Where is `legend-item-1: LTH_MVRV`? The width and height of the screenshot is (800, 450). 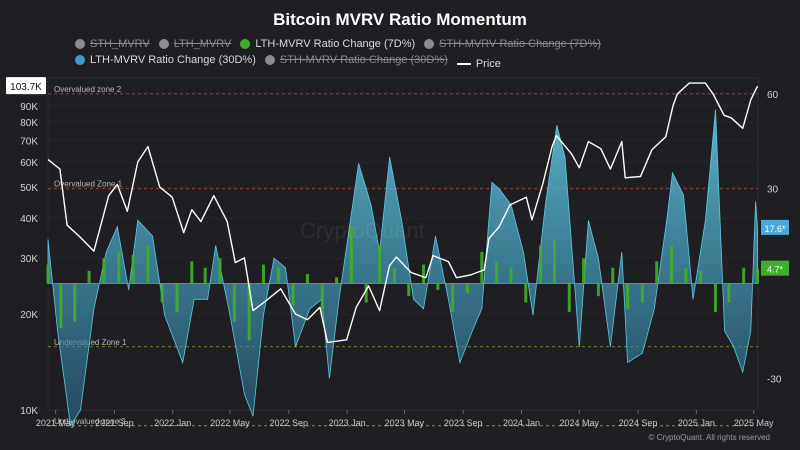 legend-item-1: LTH_MVRV is located at coordinates (195, 44).